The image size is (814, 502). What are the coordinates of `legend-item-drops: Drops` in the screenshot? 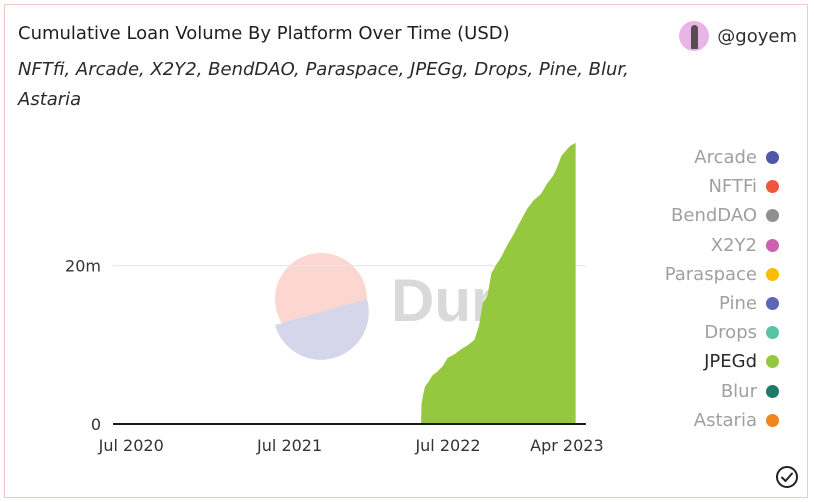 It's located at (722, 332).